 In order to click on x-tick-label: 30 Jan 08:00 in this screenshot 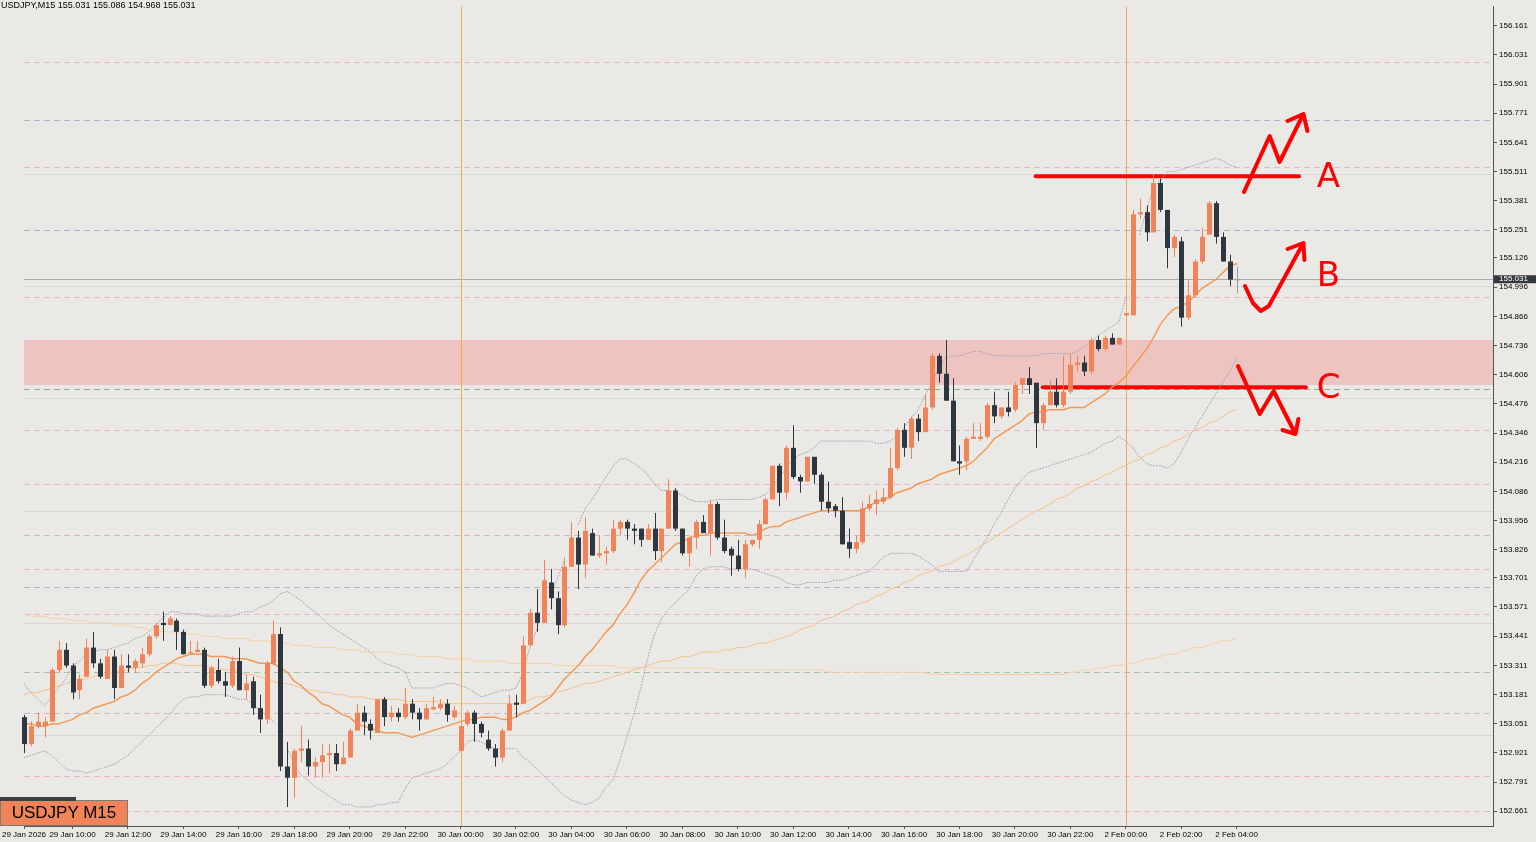, I will do `click(682, 834)`.